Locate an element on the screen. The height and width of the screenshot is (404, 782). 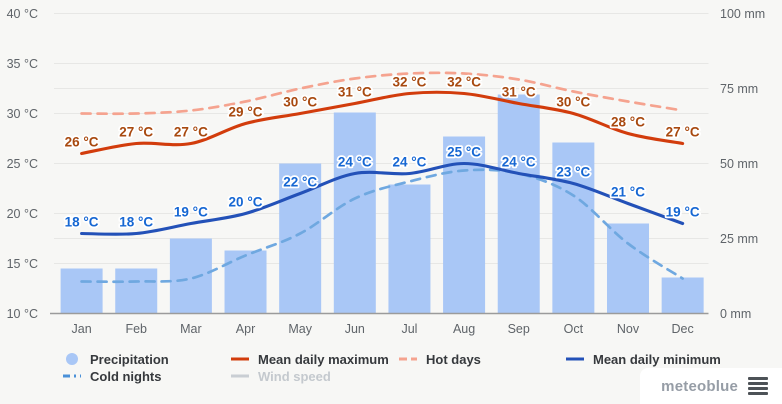
temperature-point-label: 20 °C is located at coordinates (246, 202).